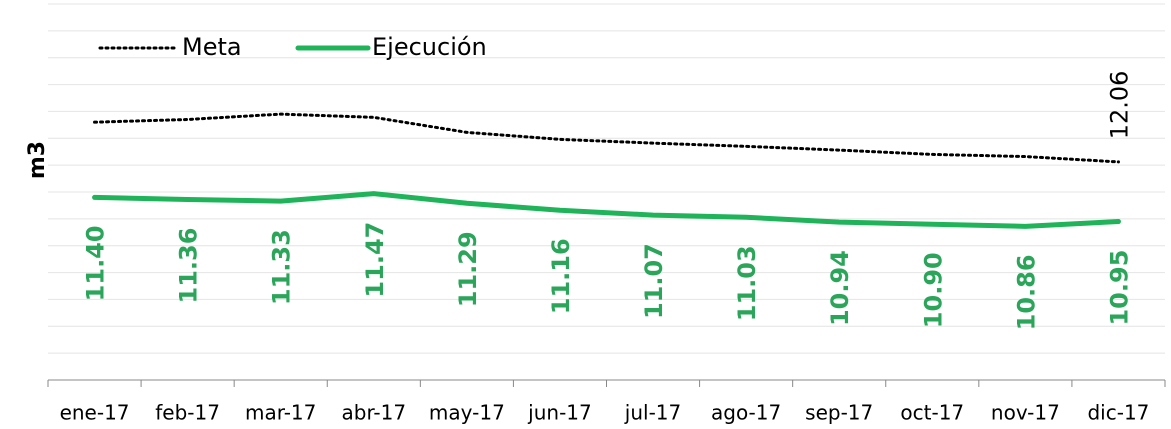 This screenshot has height=429, width=1171. What do you see at coordinates (375, 260) in the screenshot?
I see `data-label: 11.47` at bounding box center [375, 260].